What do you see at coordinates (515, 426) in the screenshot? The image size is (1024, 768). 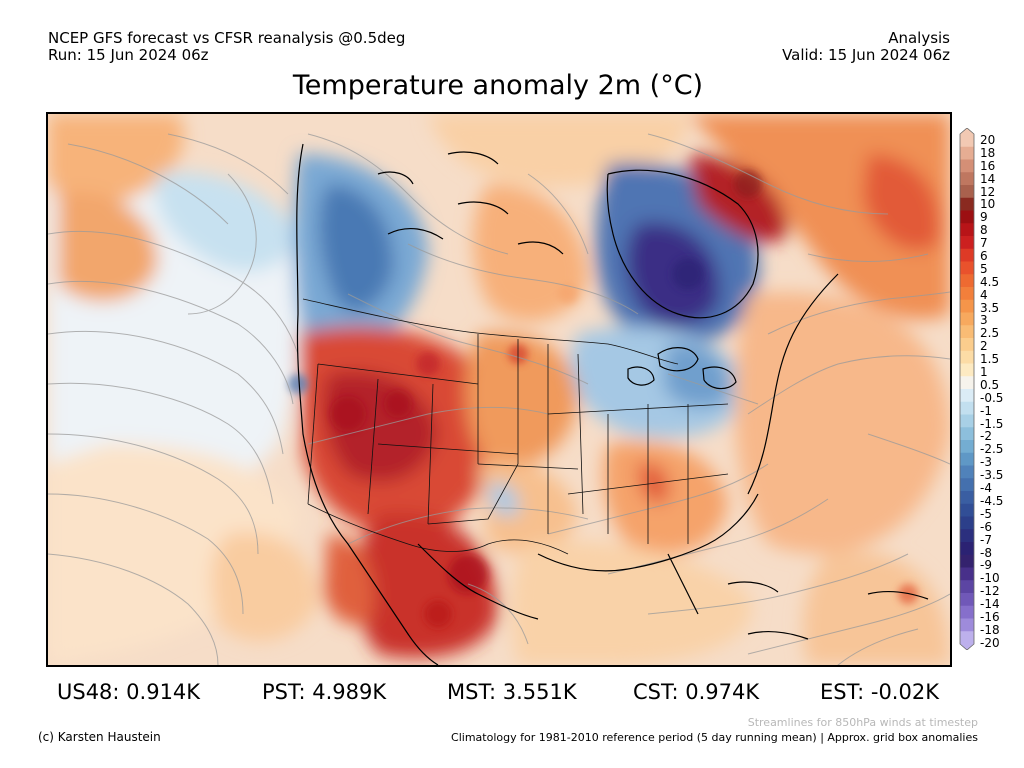 I see `political-borders` at bounding box center [515, 426].